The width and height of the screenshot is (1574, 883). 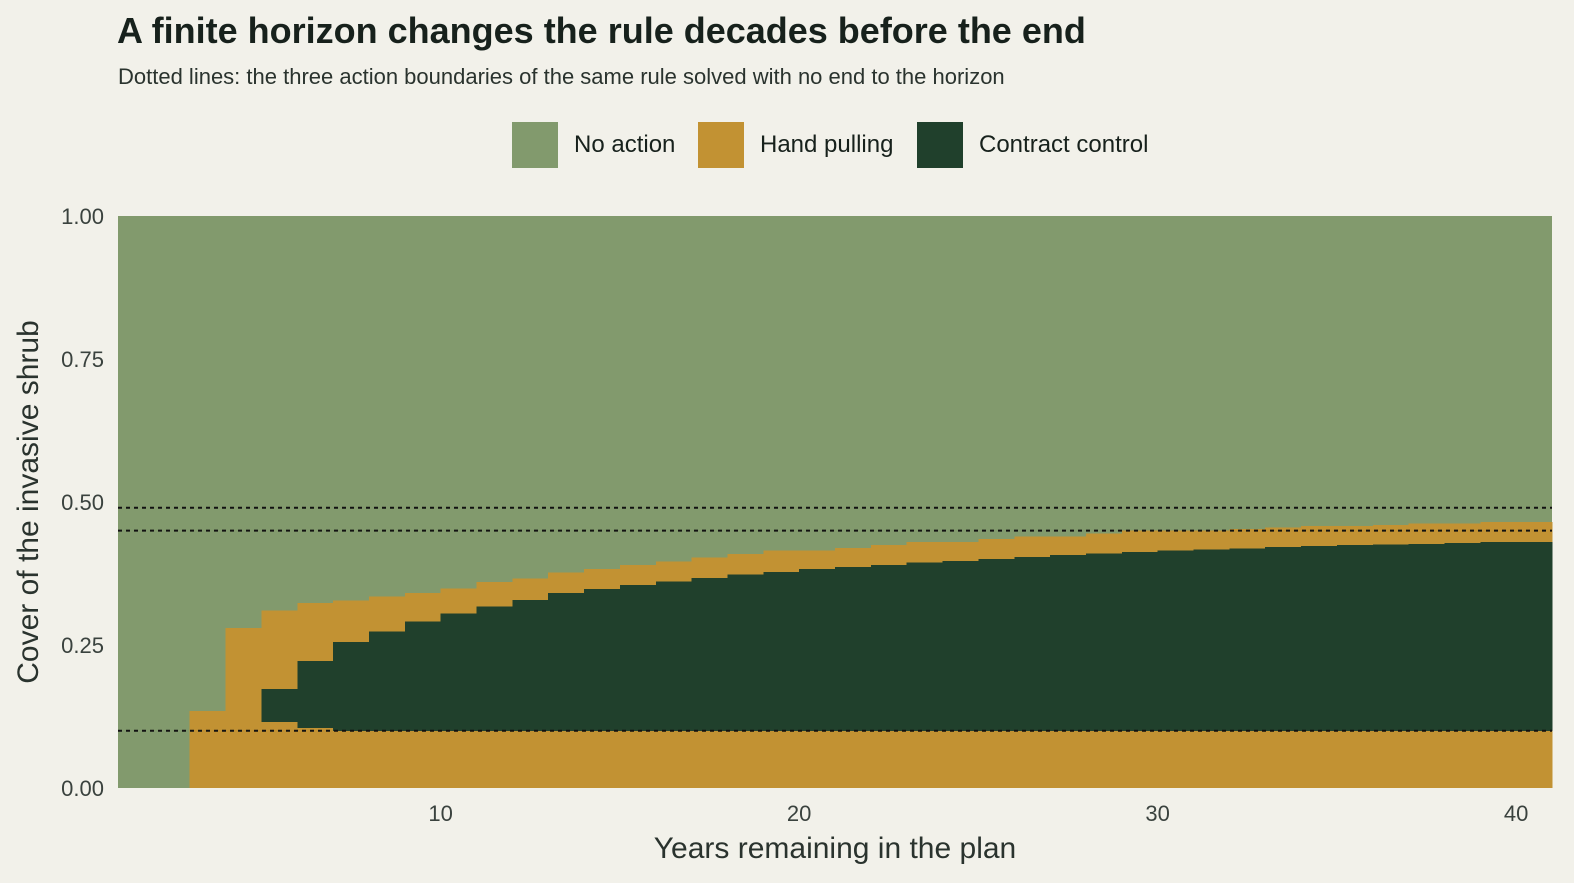 I want to click on y-axis-ticks: 0.00 0.25 0.50 0.75 1.00, so click(x=82, y=502).